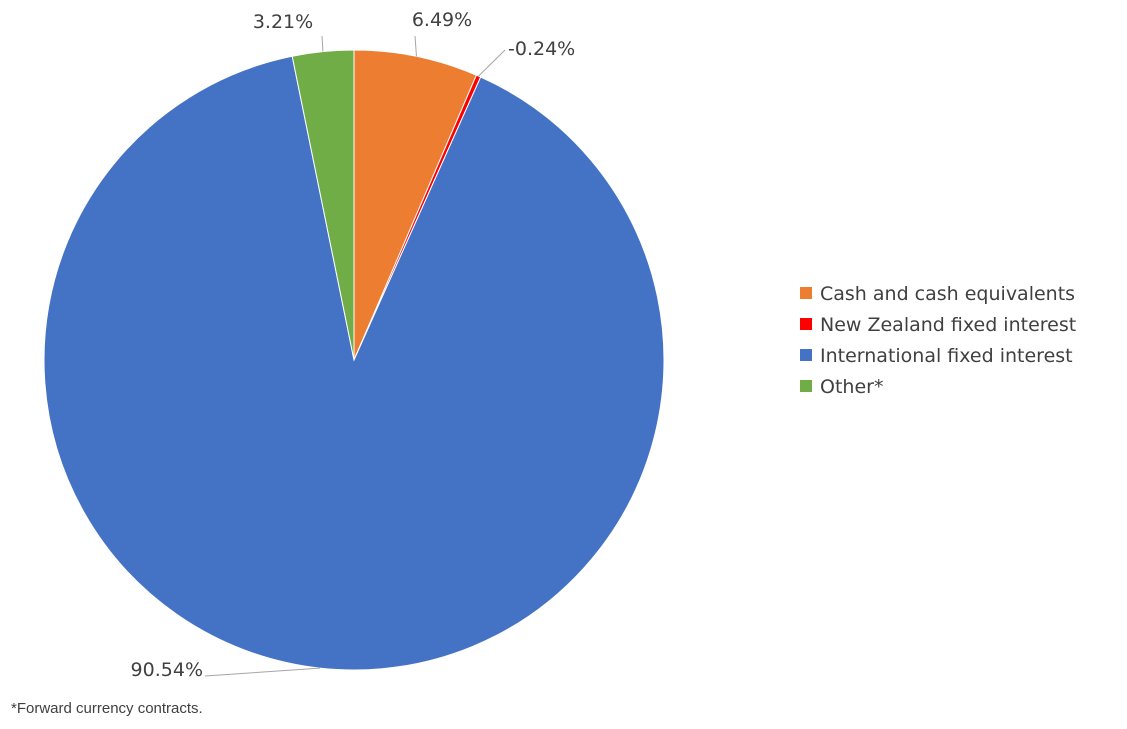  What do you see at coordinates (283, 22) in the screenshot?
I see `data-label-other: 3.21%` at bounding box center [283, 22].